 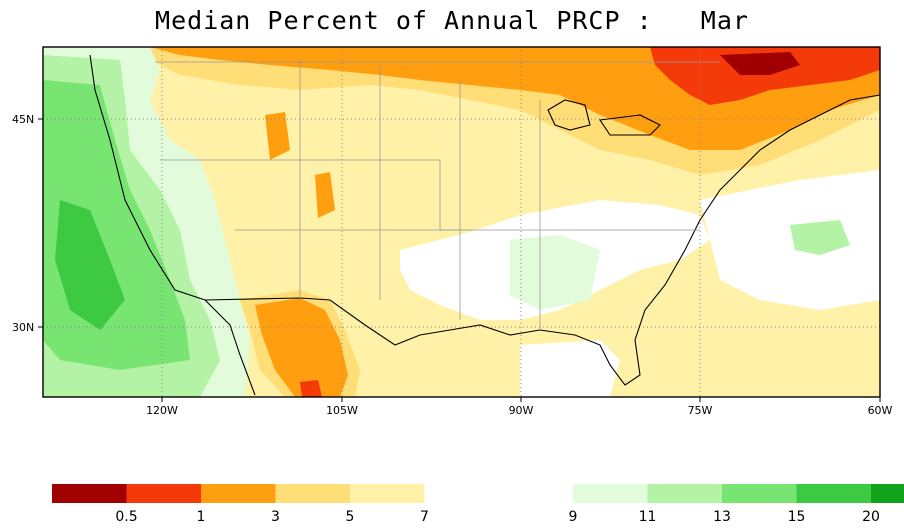 What do you see at coordinates (162, 410) in the screenshot?
I see `lon-label-120w: 120W` at bounding box center [162, 410].